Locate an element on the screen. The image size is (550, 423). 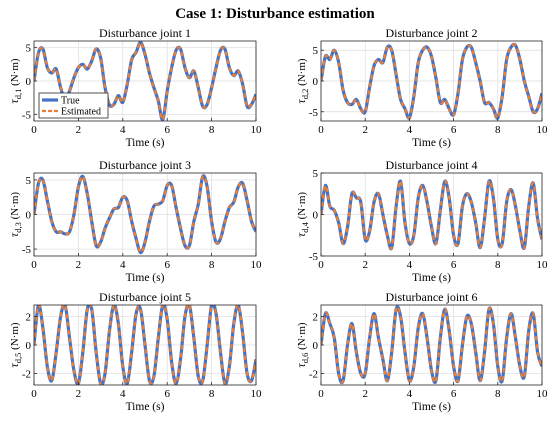
y-axis-label: τd,2 (N·m) is located at coordinates (302, 80).